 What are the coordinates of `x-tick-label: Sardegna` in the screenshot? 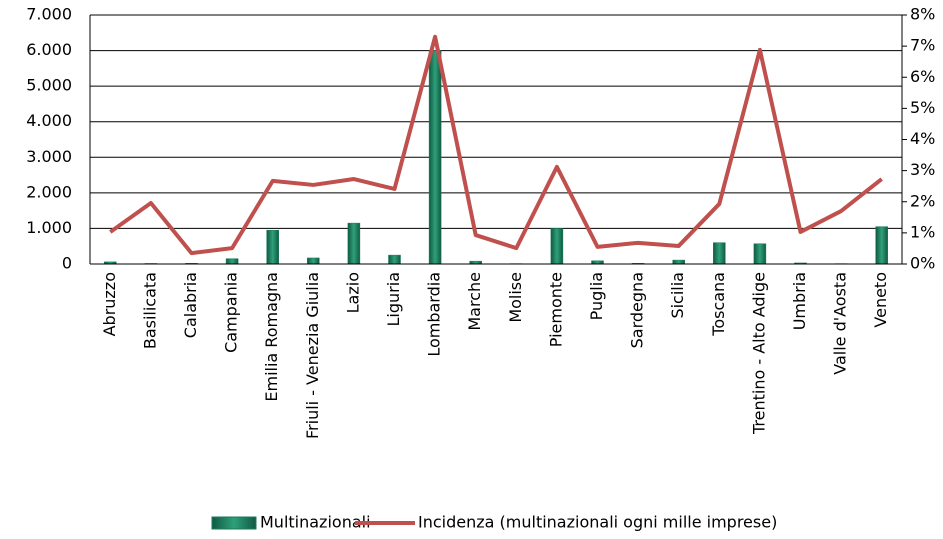 It's located at (637, 310).